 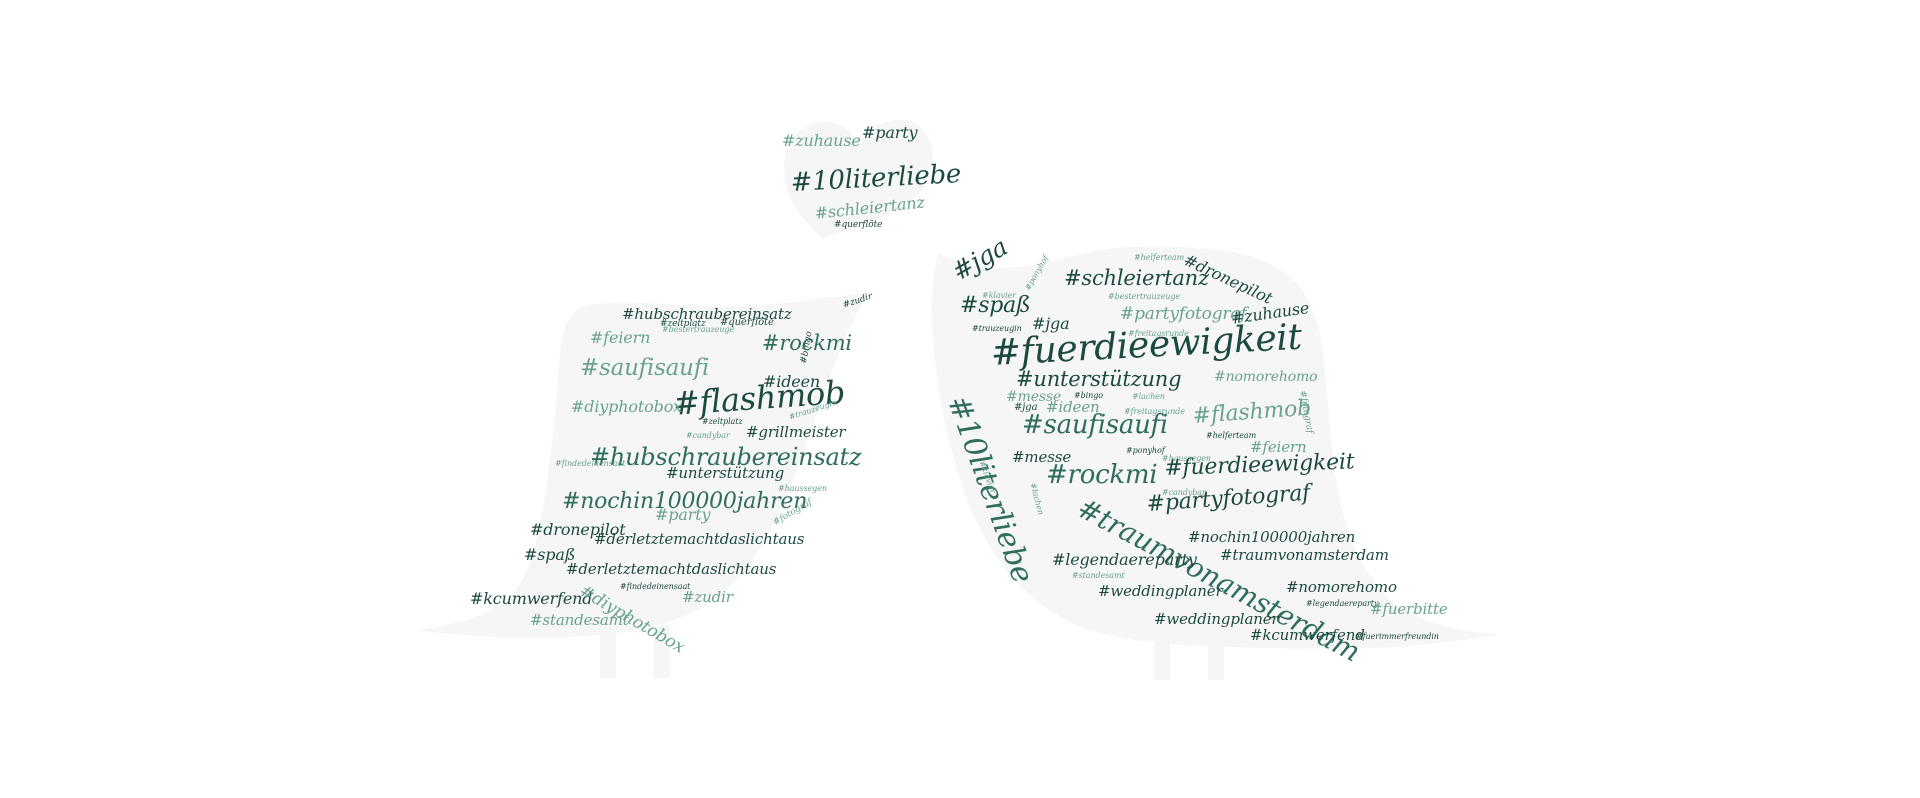 What do you see at coordinates (999, 295) in the screenshot?
I see `word: #klavier` at bounding box center [999, 295].